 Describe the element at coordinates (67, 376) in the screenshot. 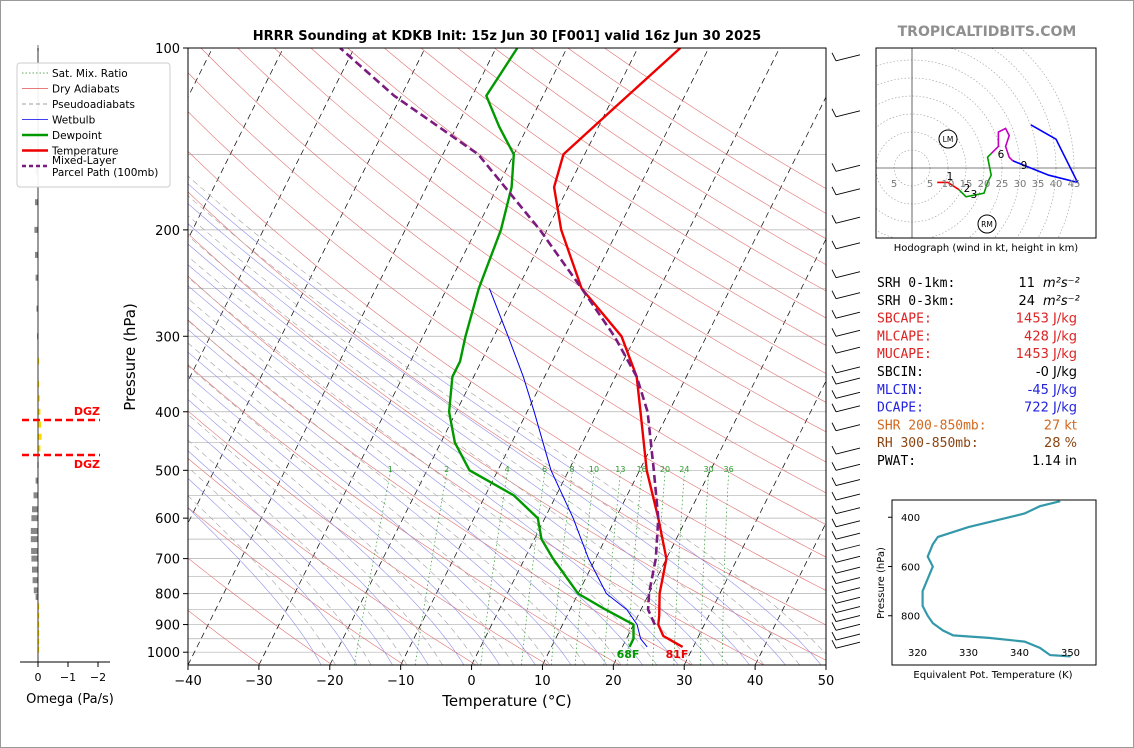

I see `omega-panel: 0 −1 −2 Omega (Pa/s) DGZ DGZ` at that location.